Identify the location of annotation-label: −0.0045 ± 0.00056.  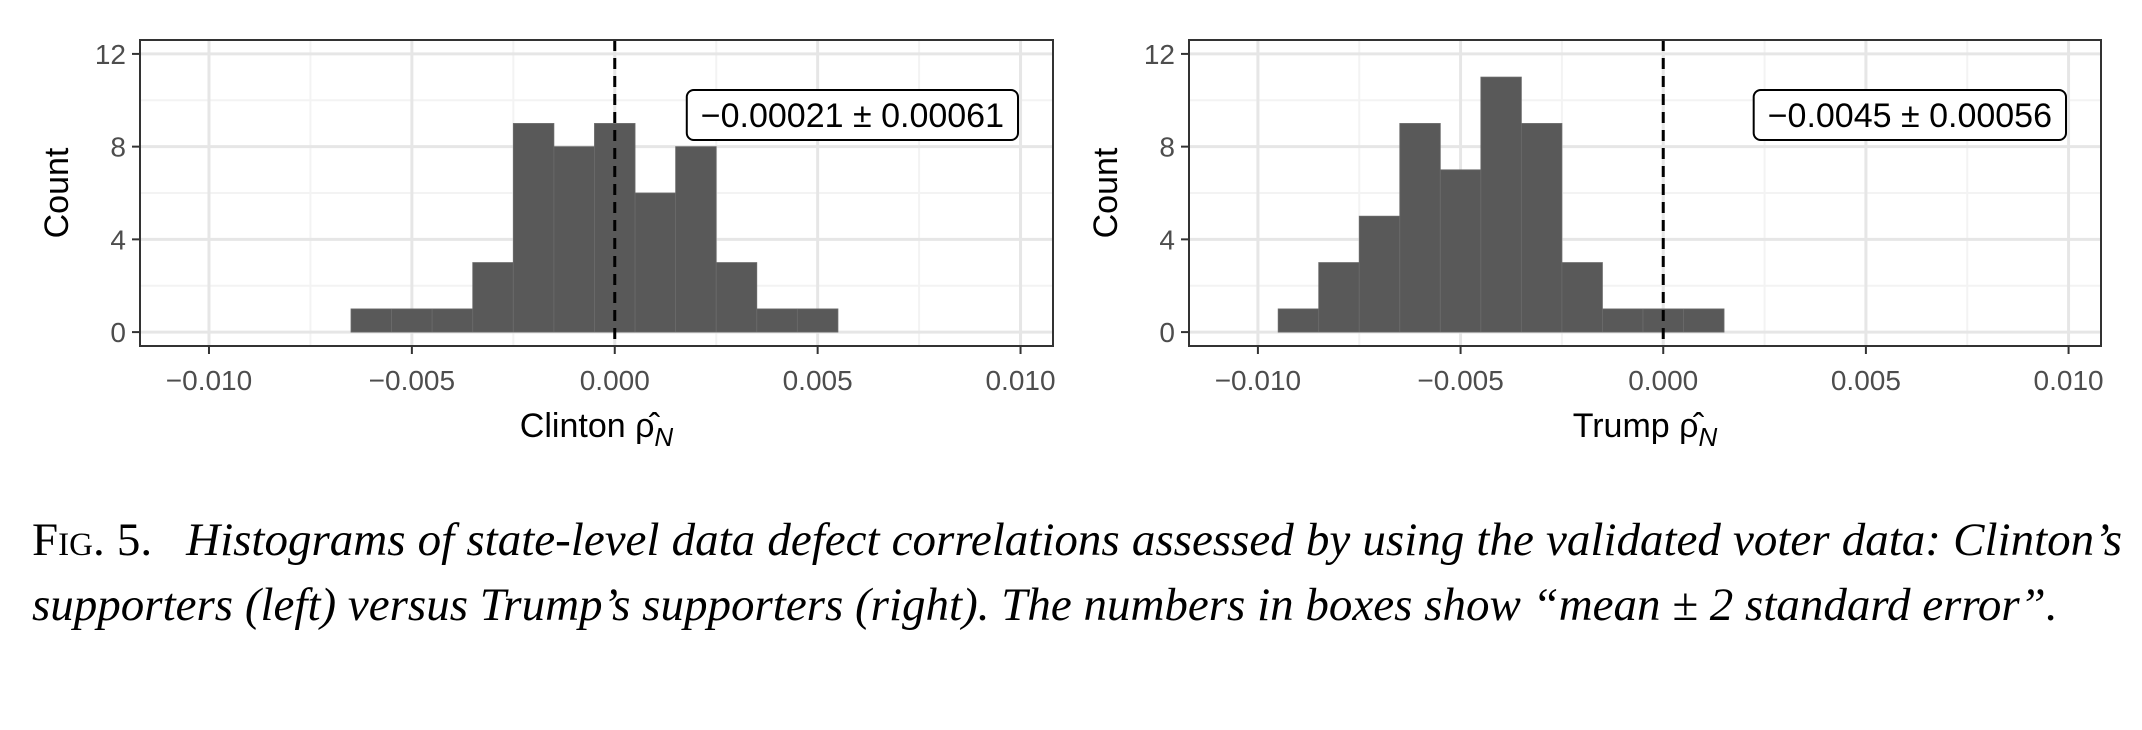
(1910, 116).